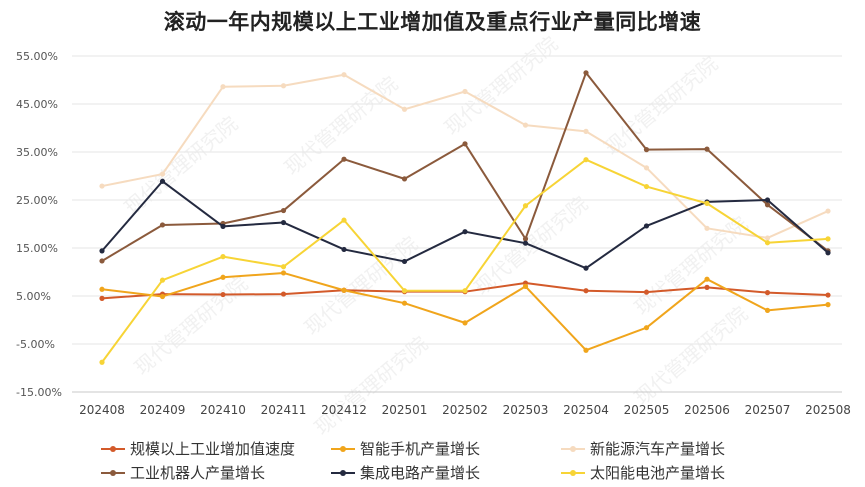  What do you see at coordinates (647, 410) in the screenshot?
I see `x-tick-label: 202505` at bounding box center [647, 410].